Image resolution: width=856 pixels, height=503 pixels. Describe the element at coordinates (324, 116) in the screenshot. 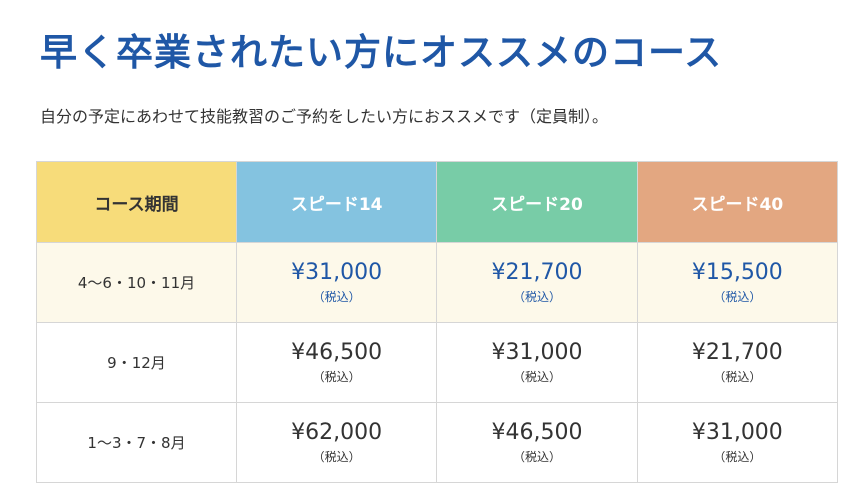

I see `page-subtitle: 自分の予定にあわせて技能教習のご予約をしたい方におススメです（定員制）。` at that location.